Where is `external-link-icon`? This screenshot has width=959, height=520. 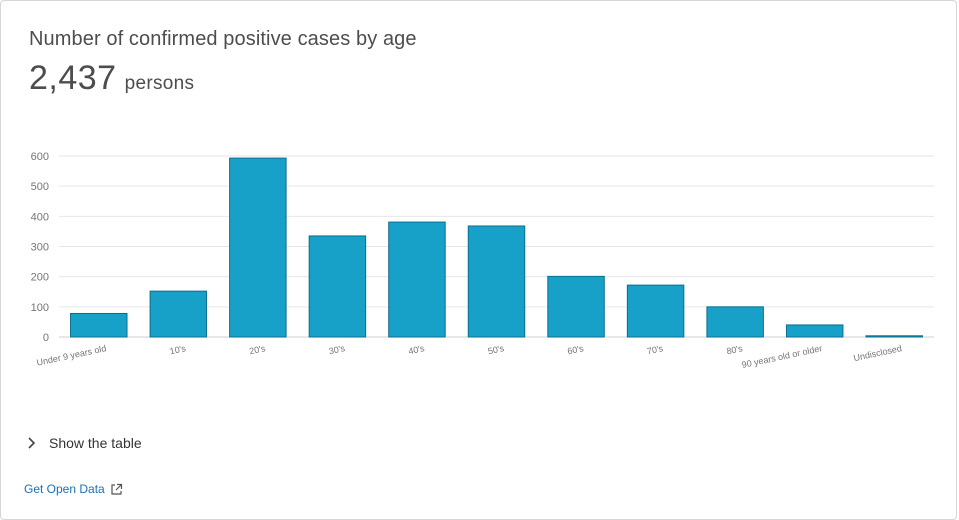 external-link-icon is located at coordinates (116, 489).